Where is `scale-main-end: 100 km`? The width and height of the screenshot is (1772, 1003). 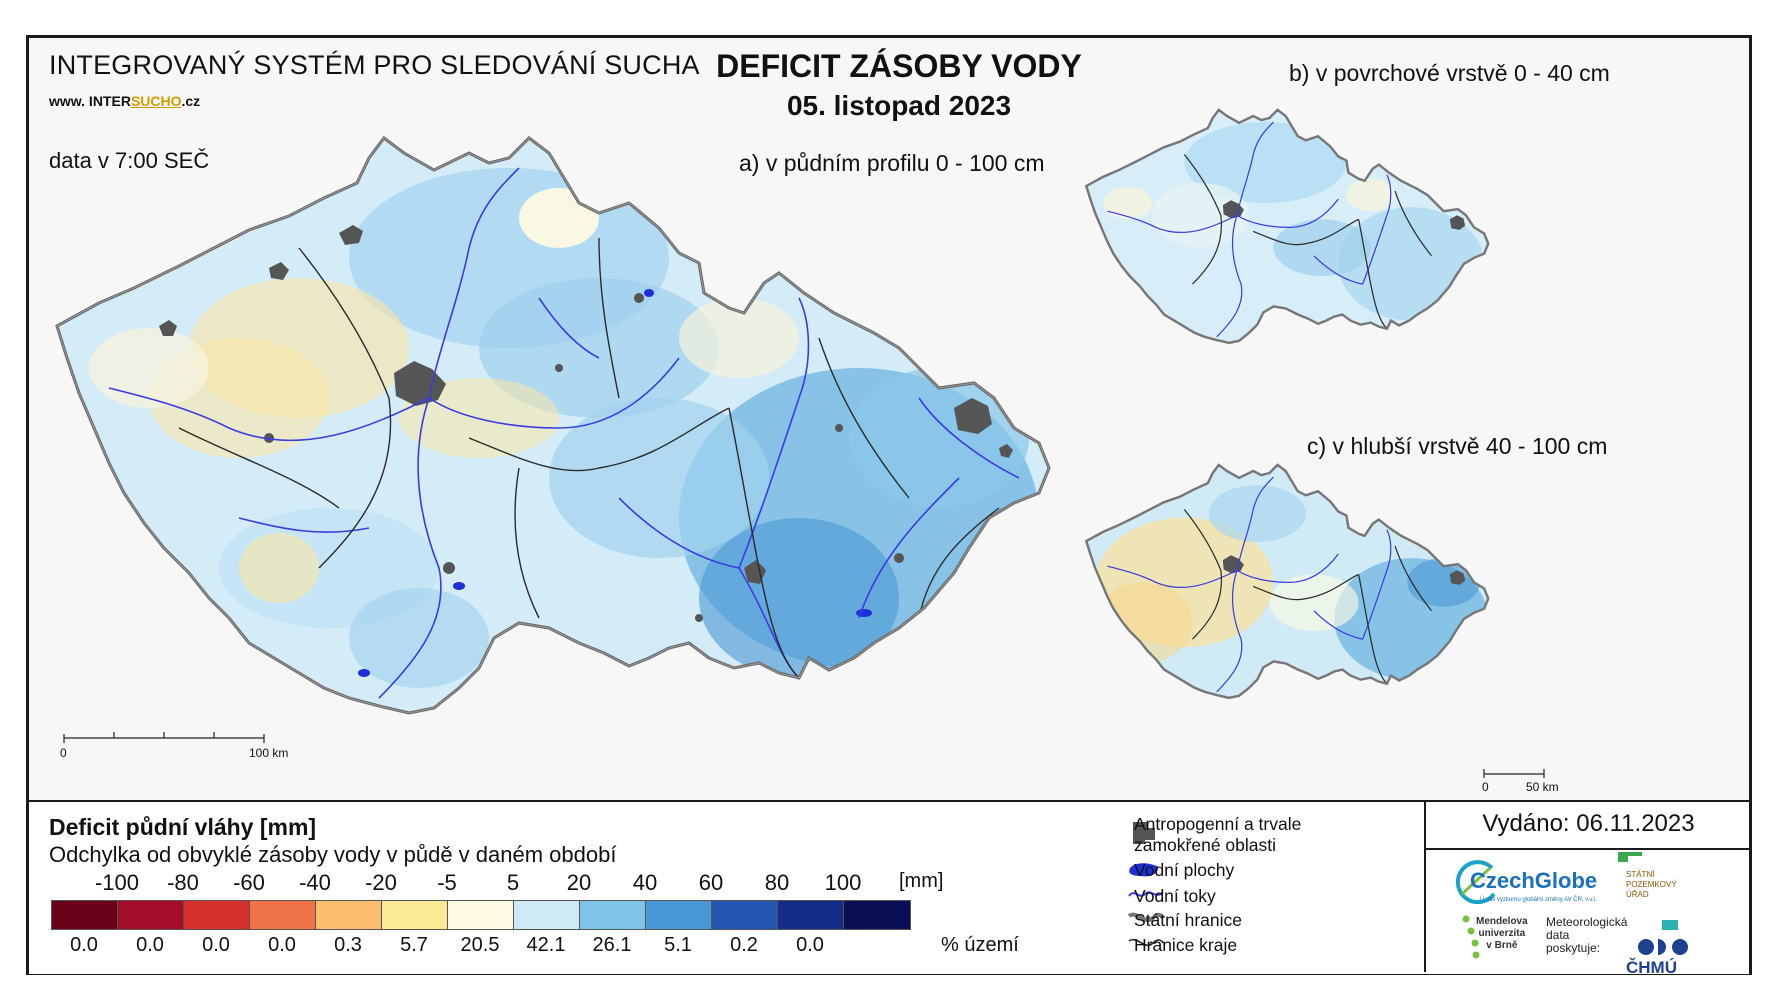 scale-main-end: 100 km is located at coordinates (269, 753).